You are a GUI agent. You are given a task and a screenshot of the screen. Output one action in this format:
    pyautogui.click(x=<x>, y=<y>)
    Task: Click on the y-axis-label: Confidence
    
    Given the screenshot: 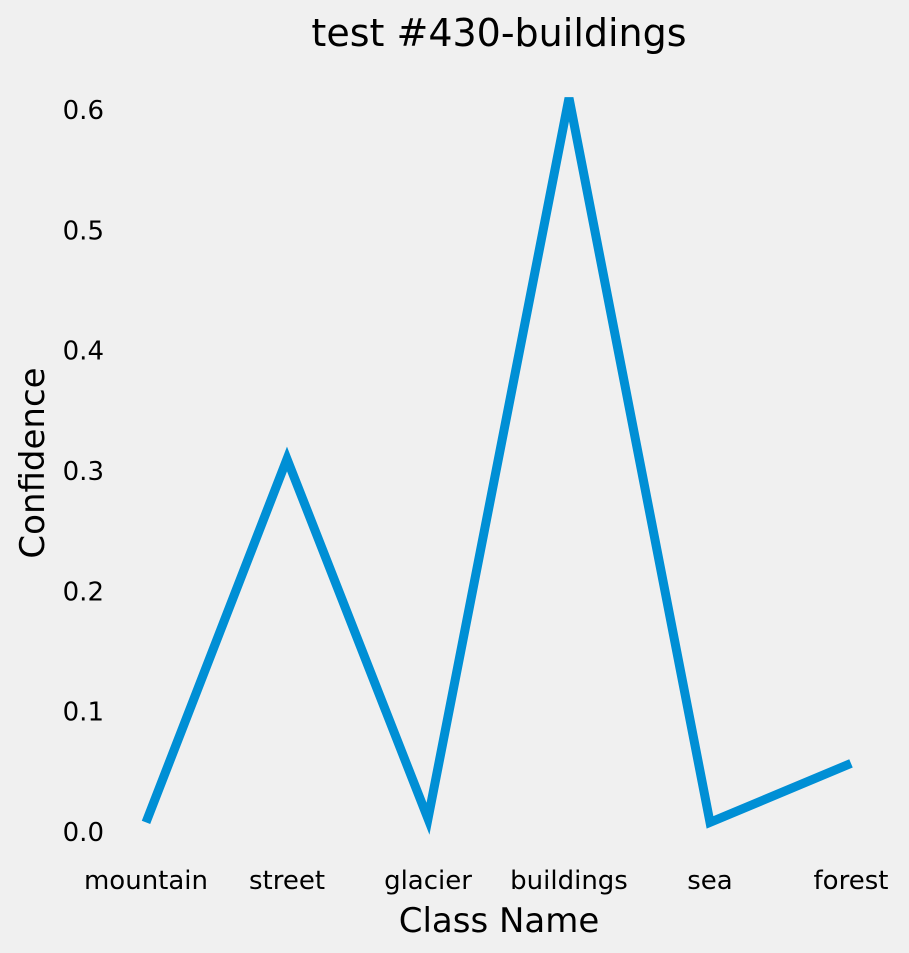 What is the action you would take?
    pyautogui.click(x=33, y=462)
    